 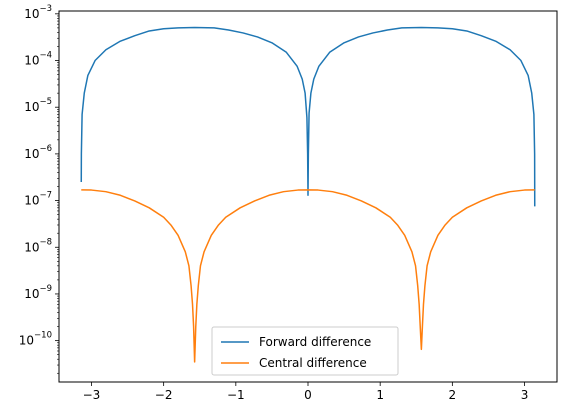 What do you see at coordinates (453, 395) in the screenshot?
I see `x-tick-label: 2` at bounding box center [453, 395].